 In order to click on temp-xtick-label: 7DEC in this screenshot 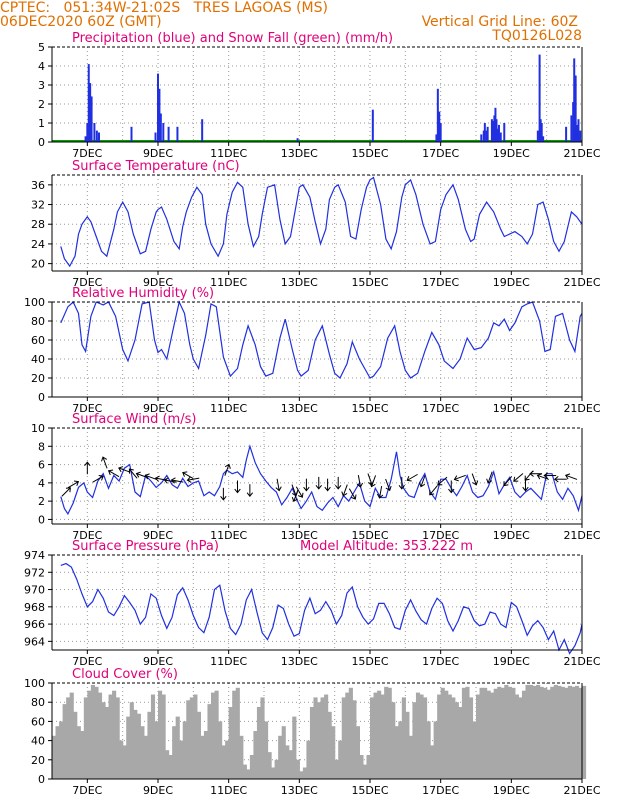, I will do `click(87, 282)`.